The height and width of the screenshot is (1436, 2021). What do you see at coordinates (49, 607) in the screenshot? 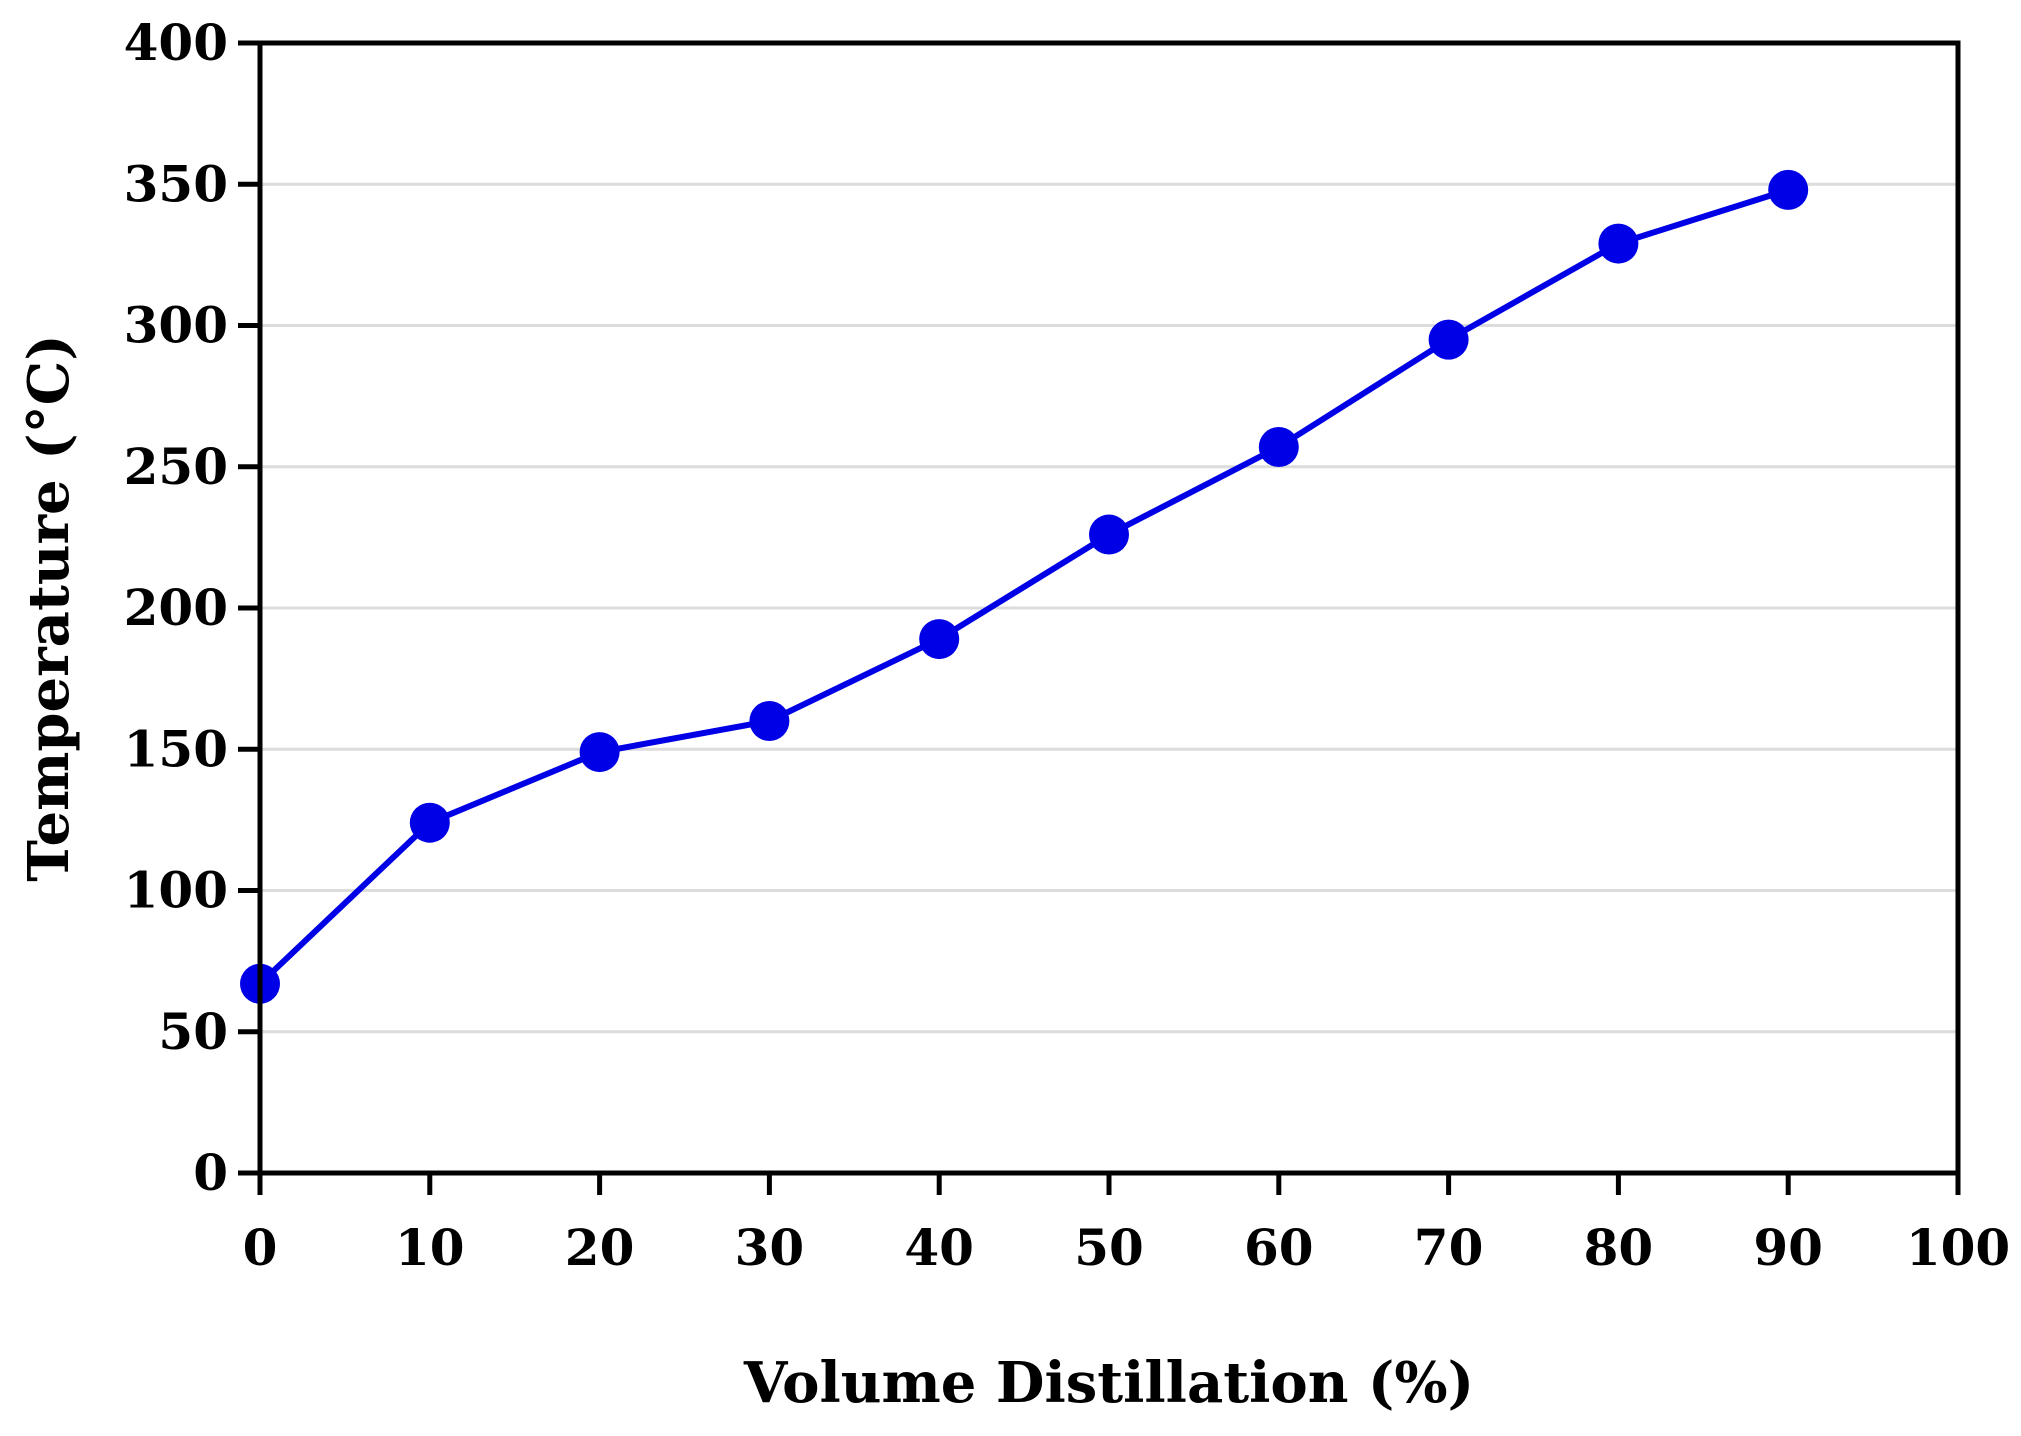
I see `y-axis-title: Temperature (°C)` at bounding box center [49, 607].